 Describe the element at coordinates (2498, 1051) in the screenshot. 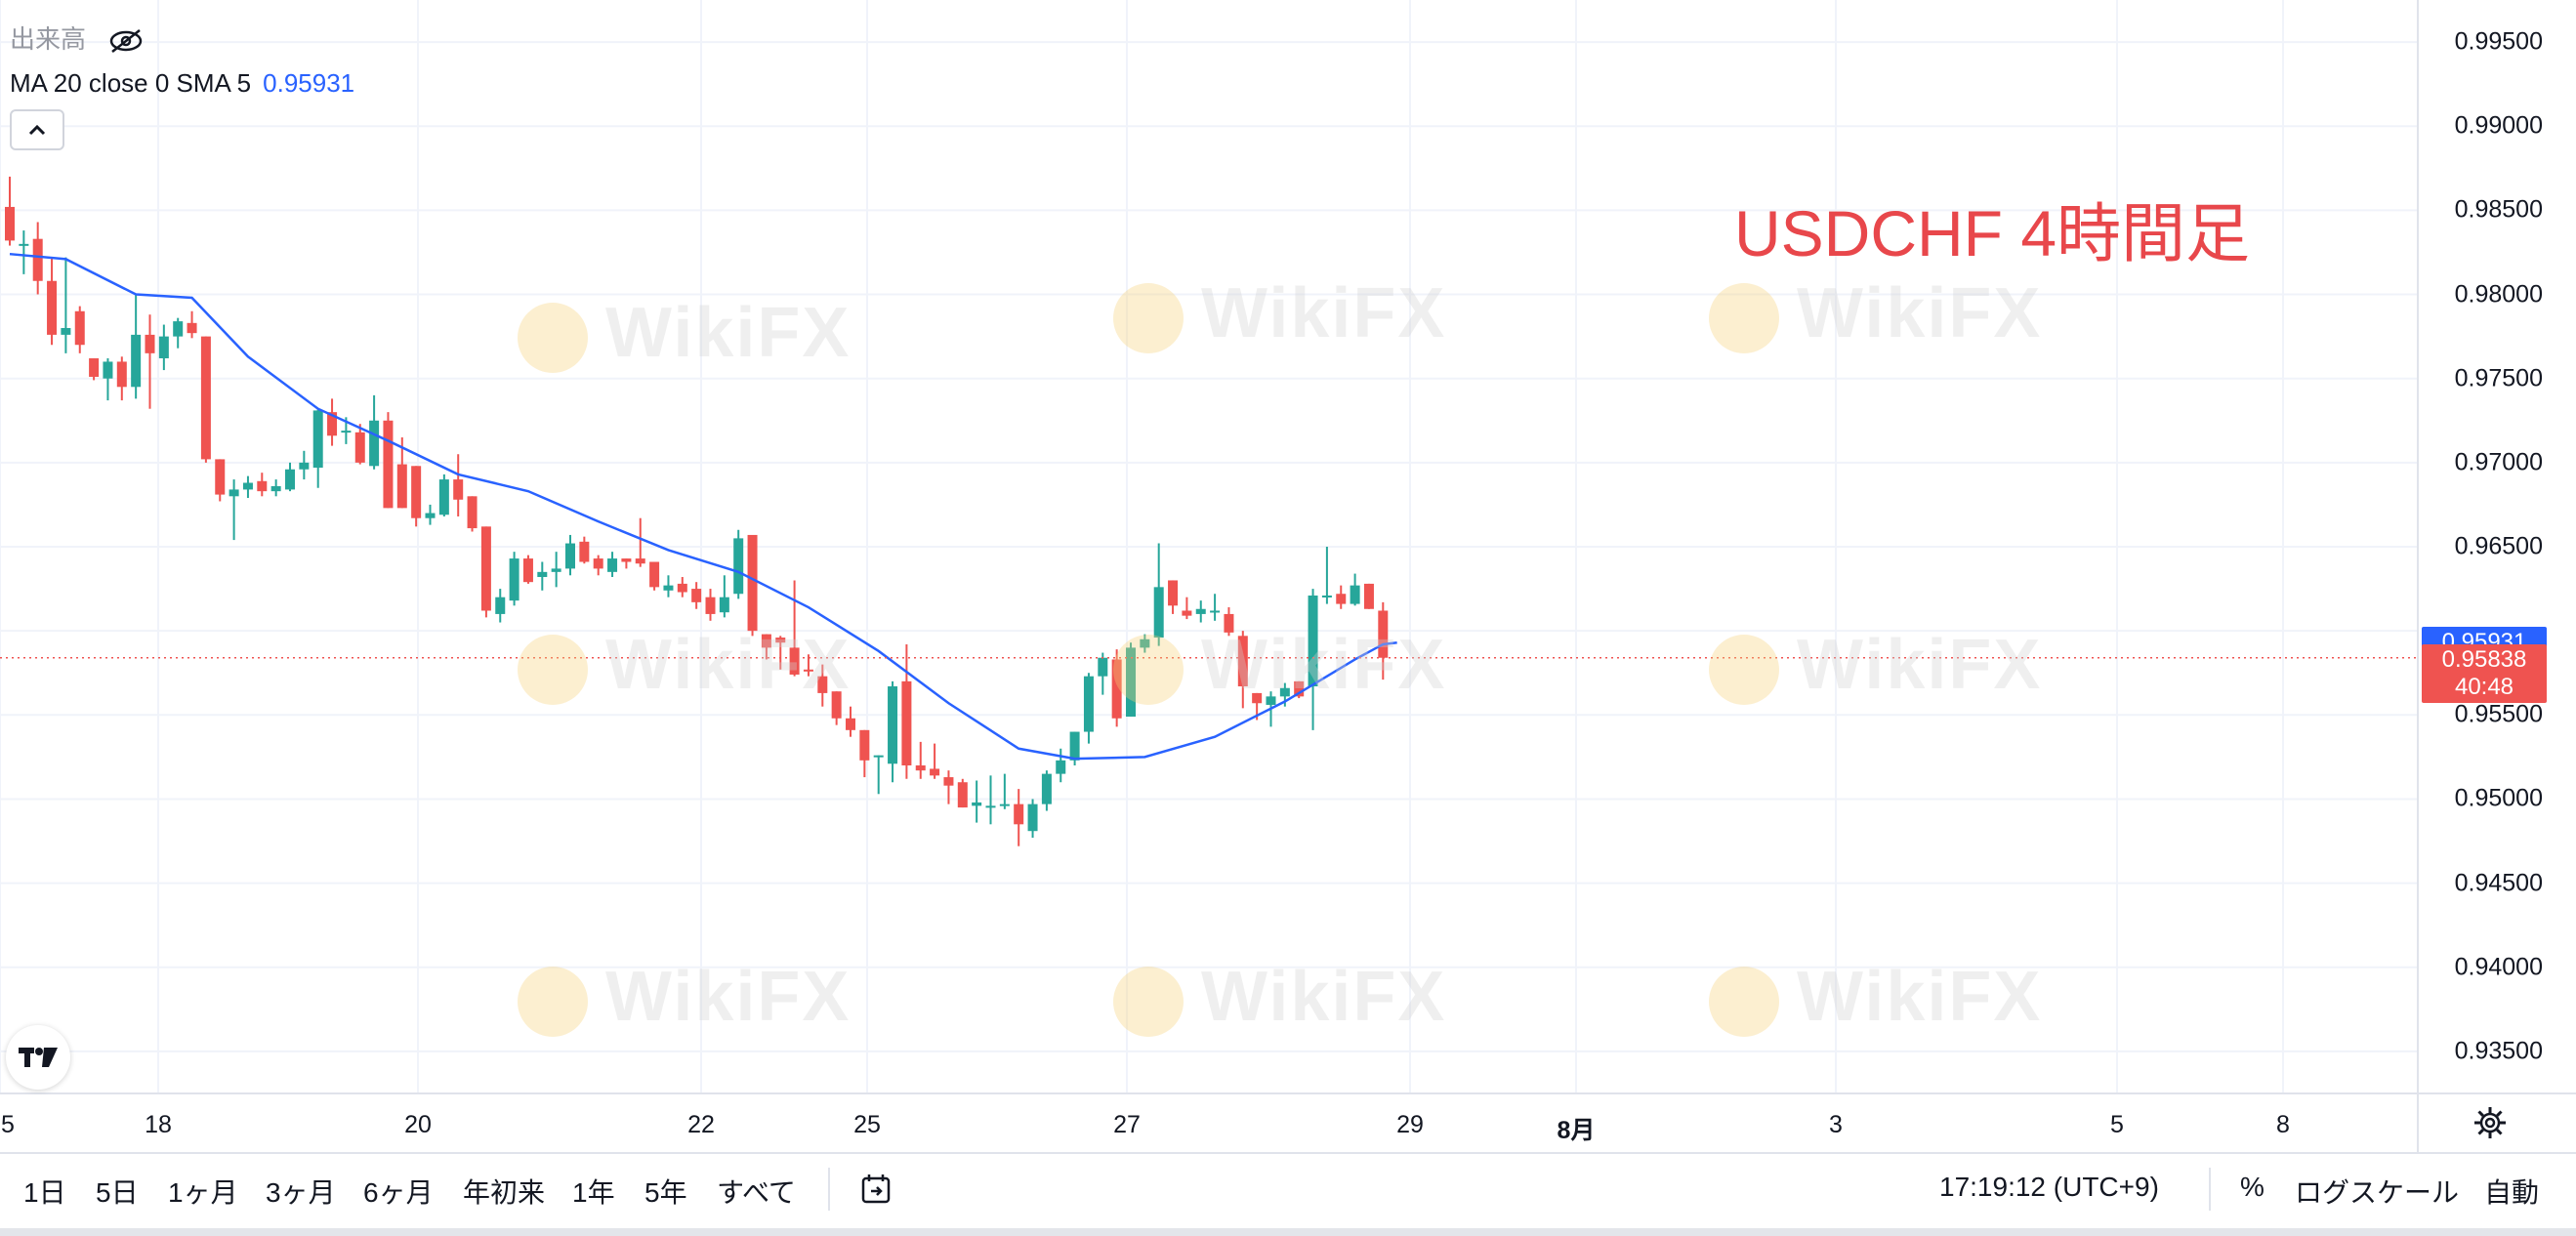

I see `price-tick-label: 0.93500` at that location.